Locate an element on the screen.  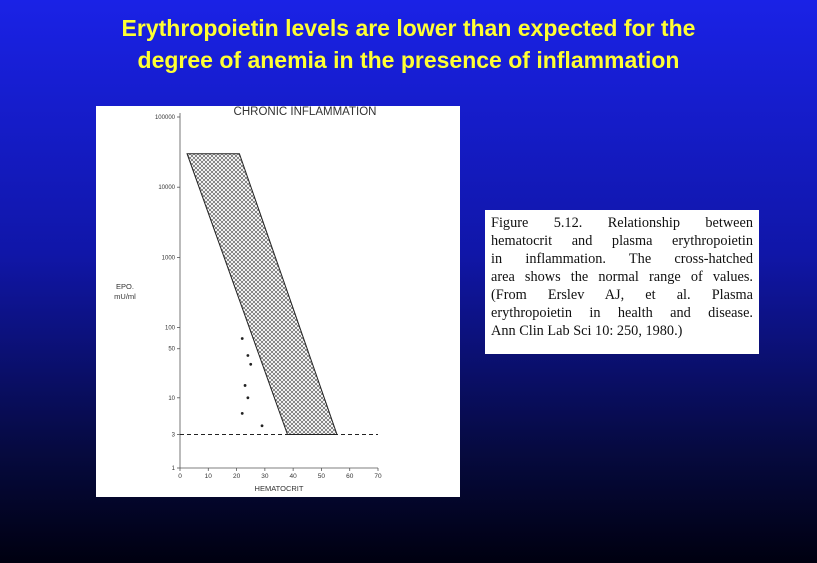
caption-line: erythropoietin in health and disease. is located at coordinates (622, 313).